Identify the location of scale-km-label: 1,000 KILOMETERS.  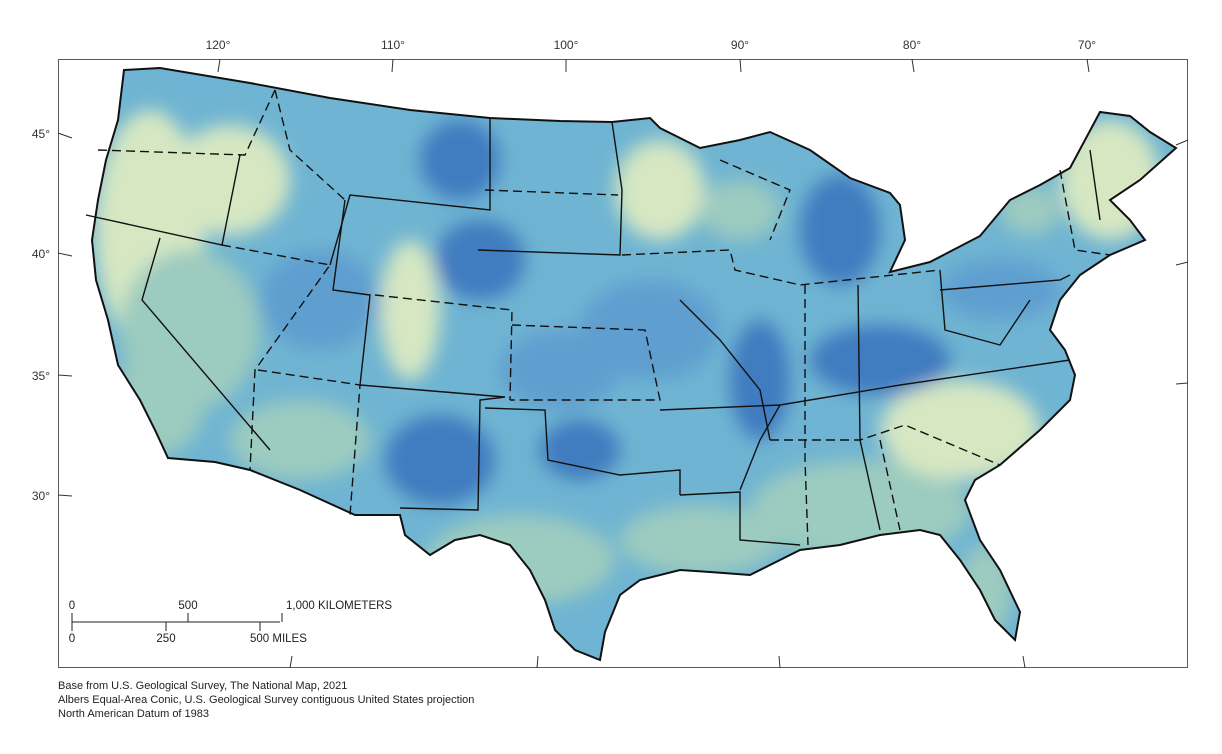
(339, 606).